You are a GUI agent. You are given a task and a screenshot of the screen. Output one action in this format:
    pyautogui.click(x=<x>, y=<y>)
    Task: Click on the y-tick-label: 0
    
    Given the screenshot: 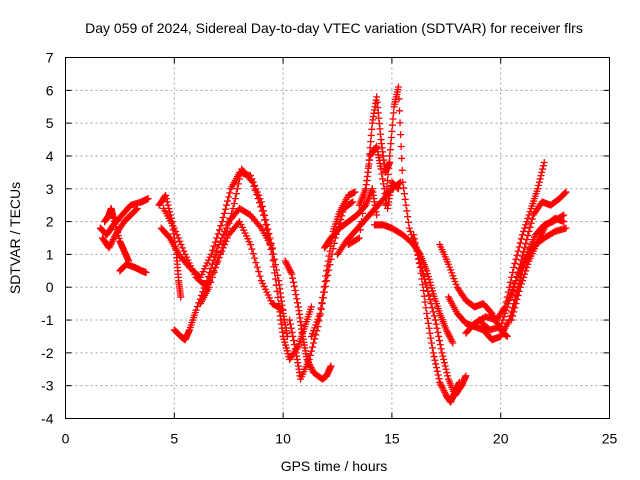 What is the action you would take?
    pyautogui.click(x=50, y=287)
    